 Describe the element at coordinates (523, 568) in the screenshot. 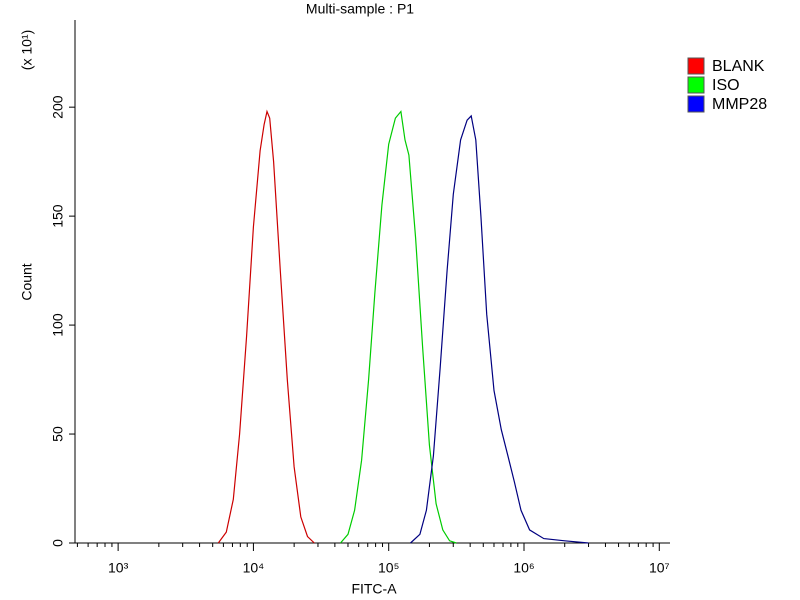

I see `x-tick-label: 10⁶` at that location.